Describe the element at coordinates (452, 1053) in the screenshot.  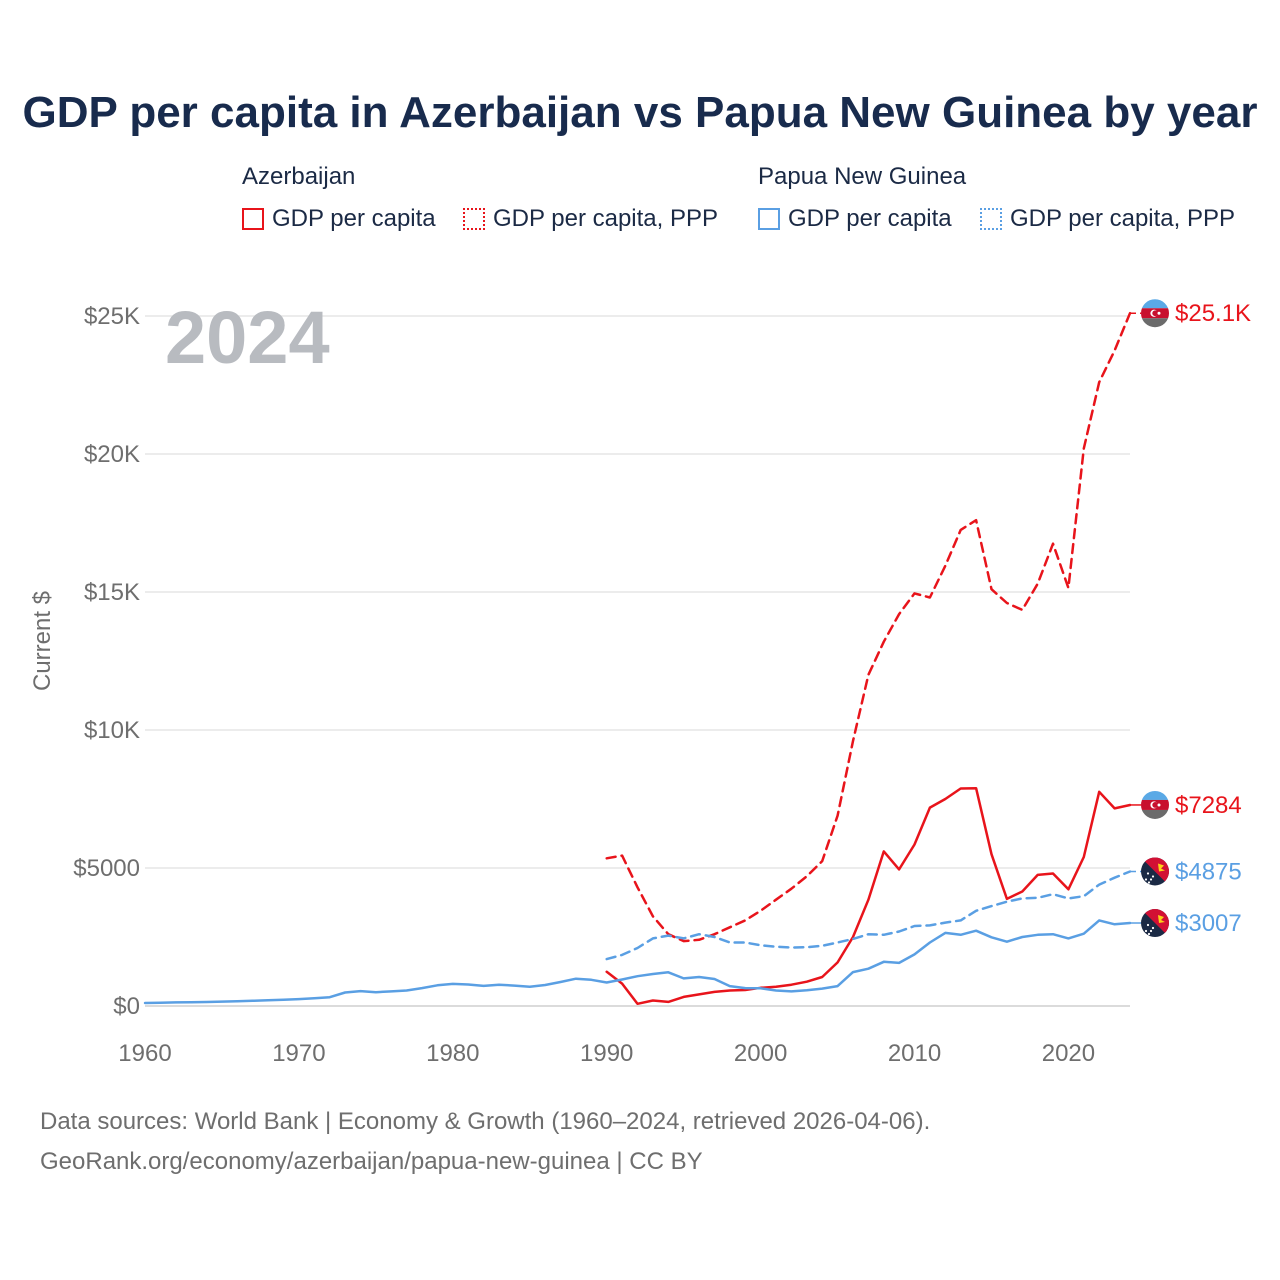
I see `x-tick-label: 1980` at that location.